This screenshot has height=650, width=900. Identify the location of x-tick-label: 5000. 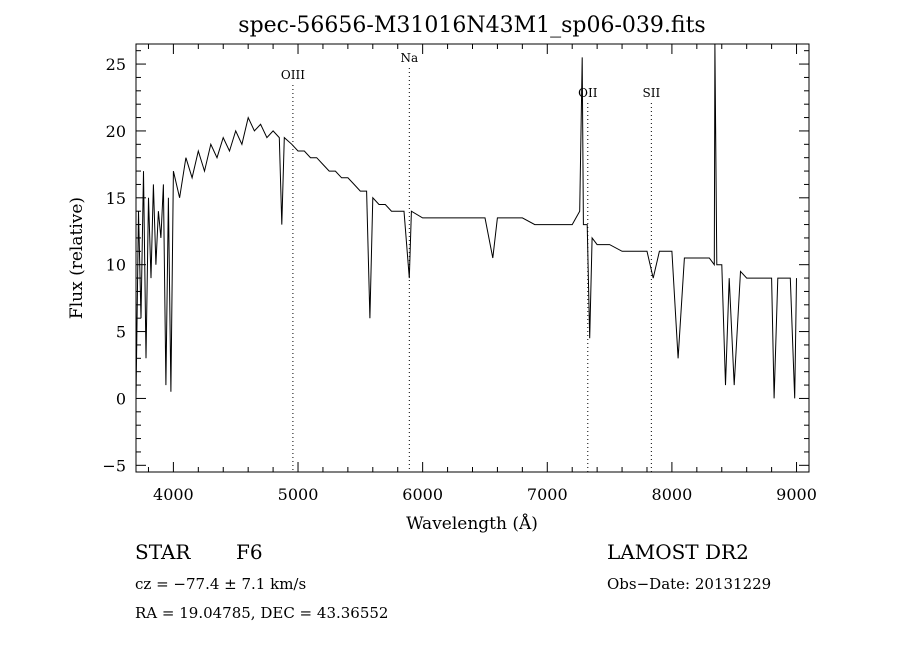
(298, 494).